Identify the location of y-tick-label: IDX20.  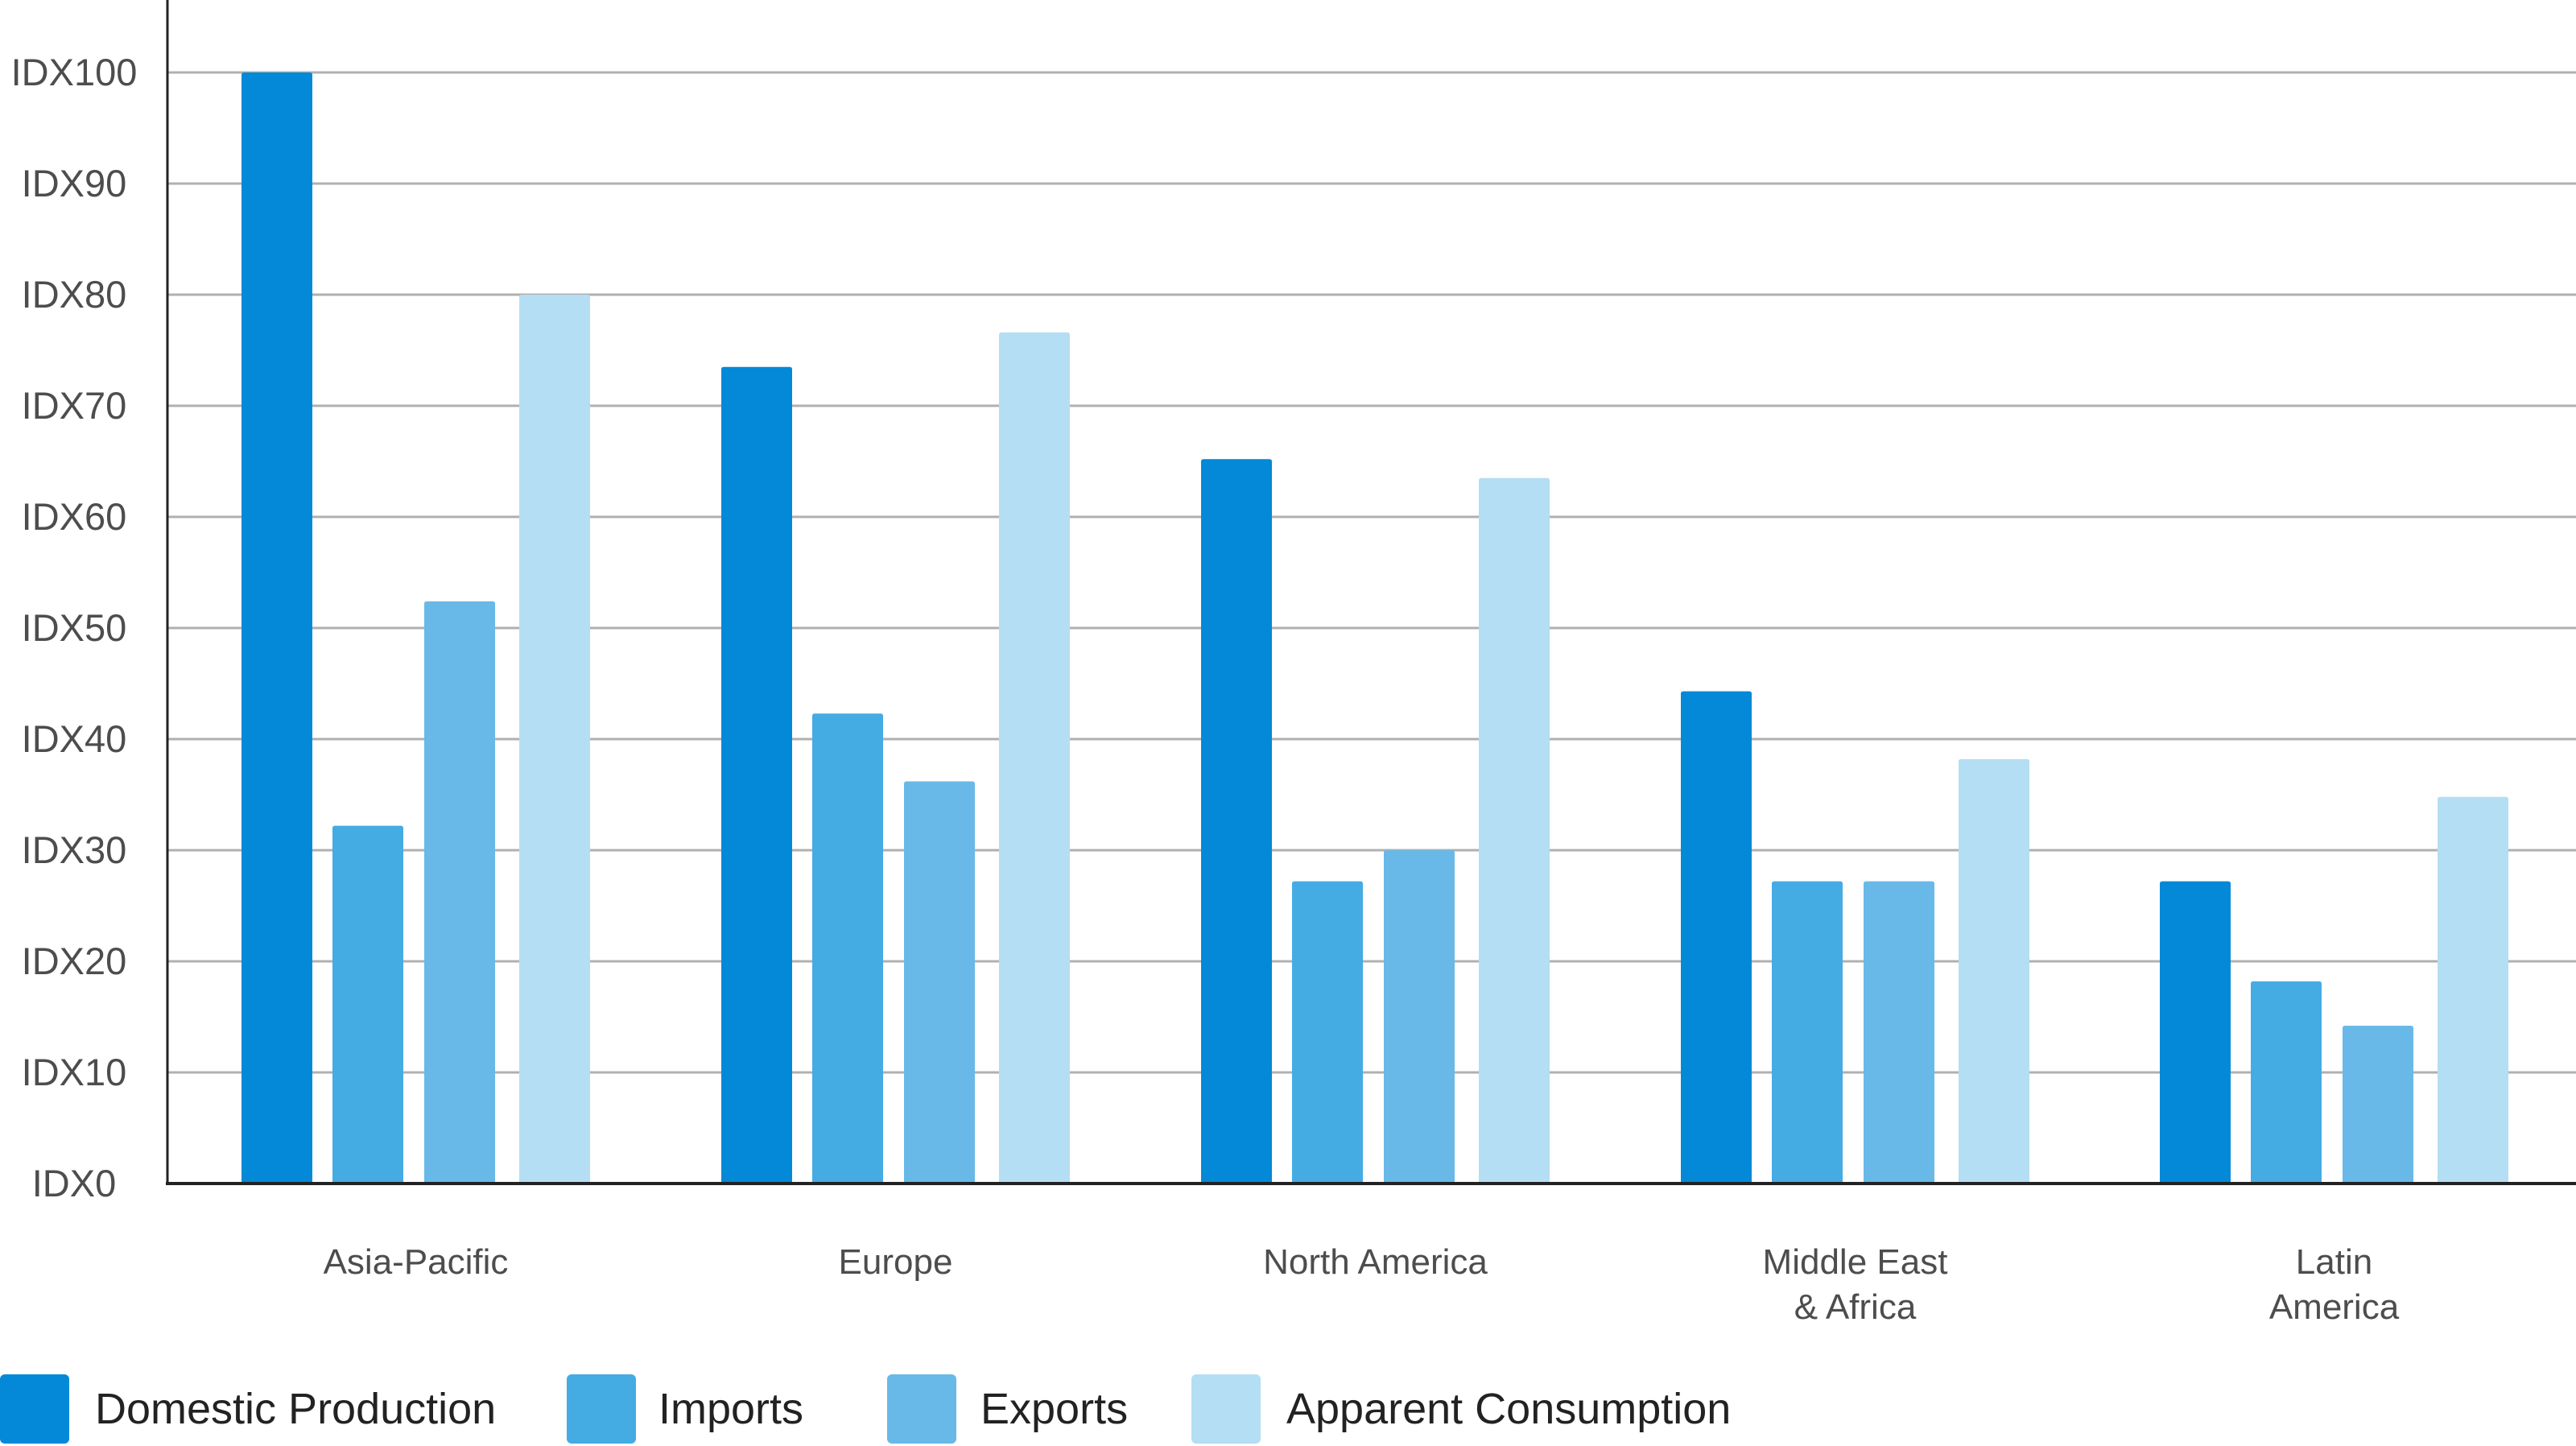
(74, 961).